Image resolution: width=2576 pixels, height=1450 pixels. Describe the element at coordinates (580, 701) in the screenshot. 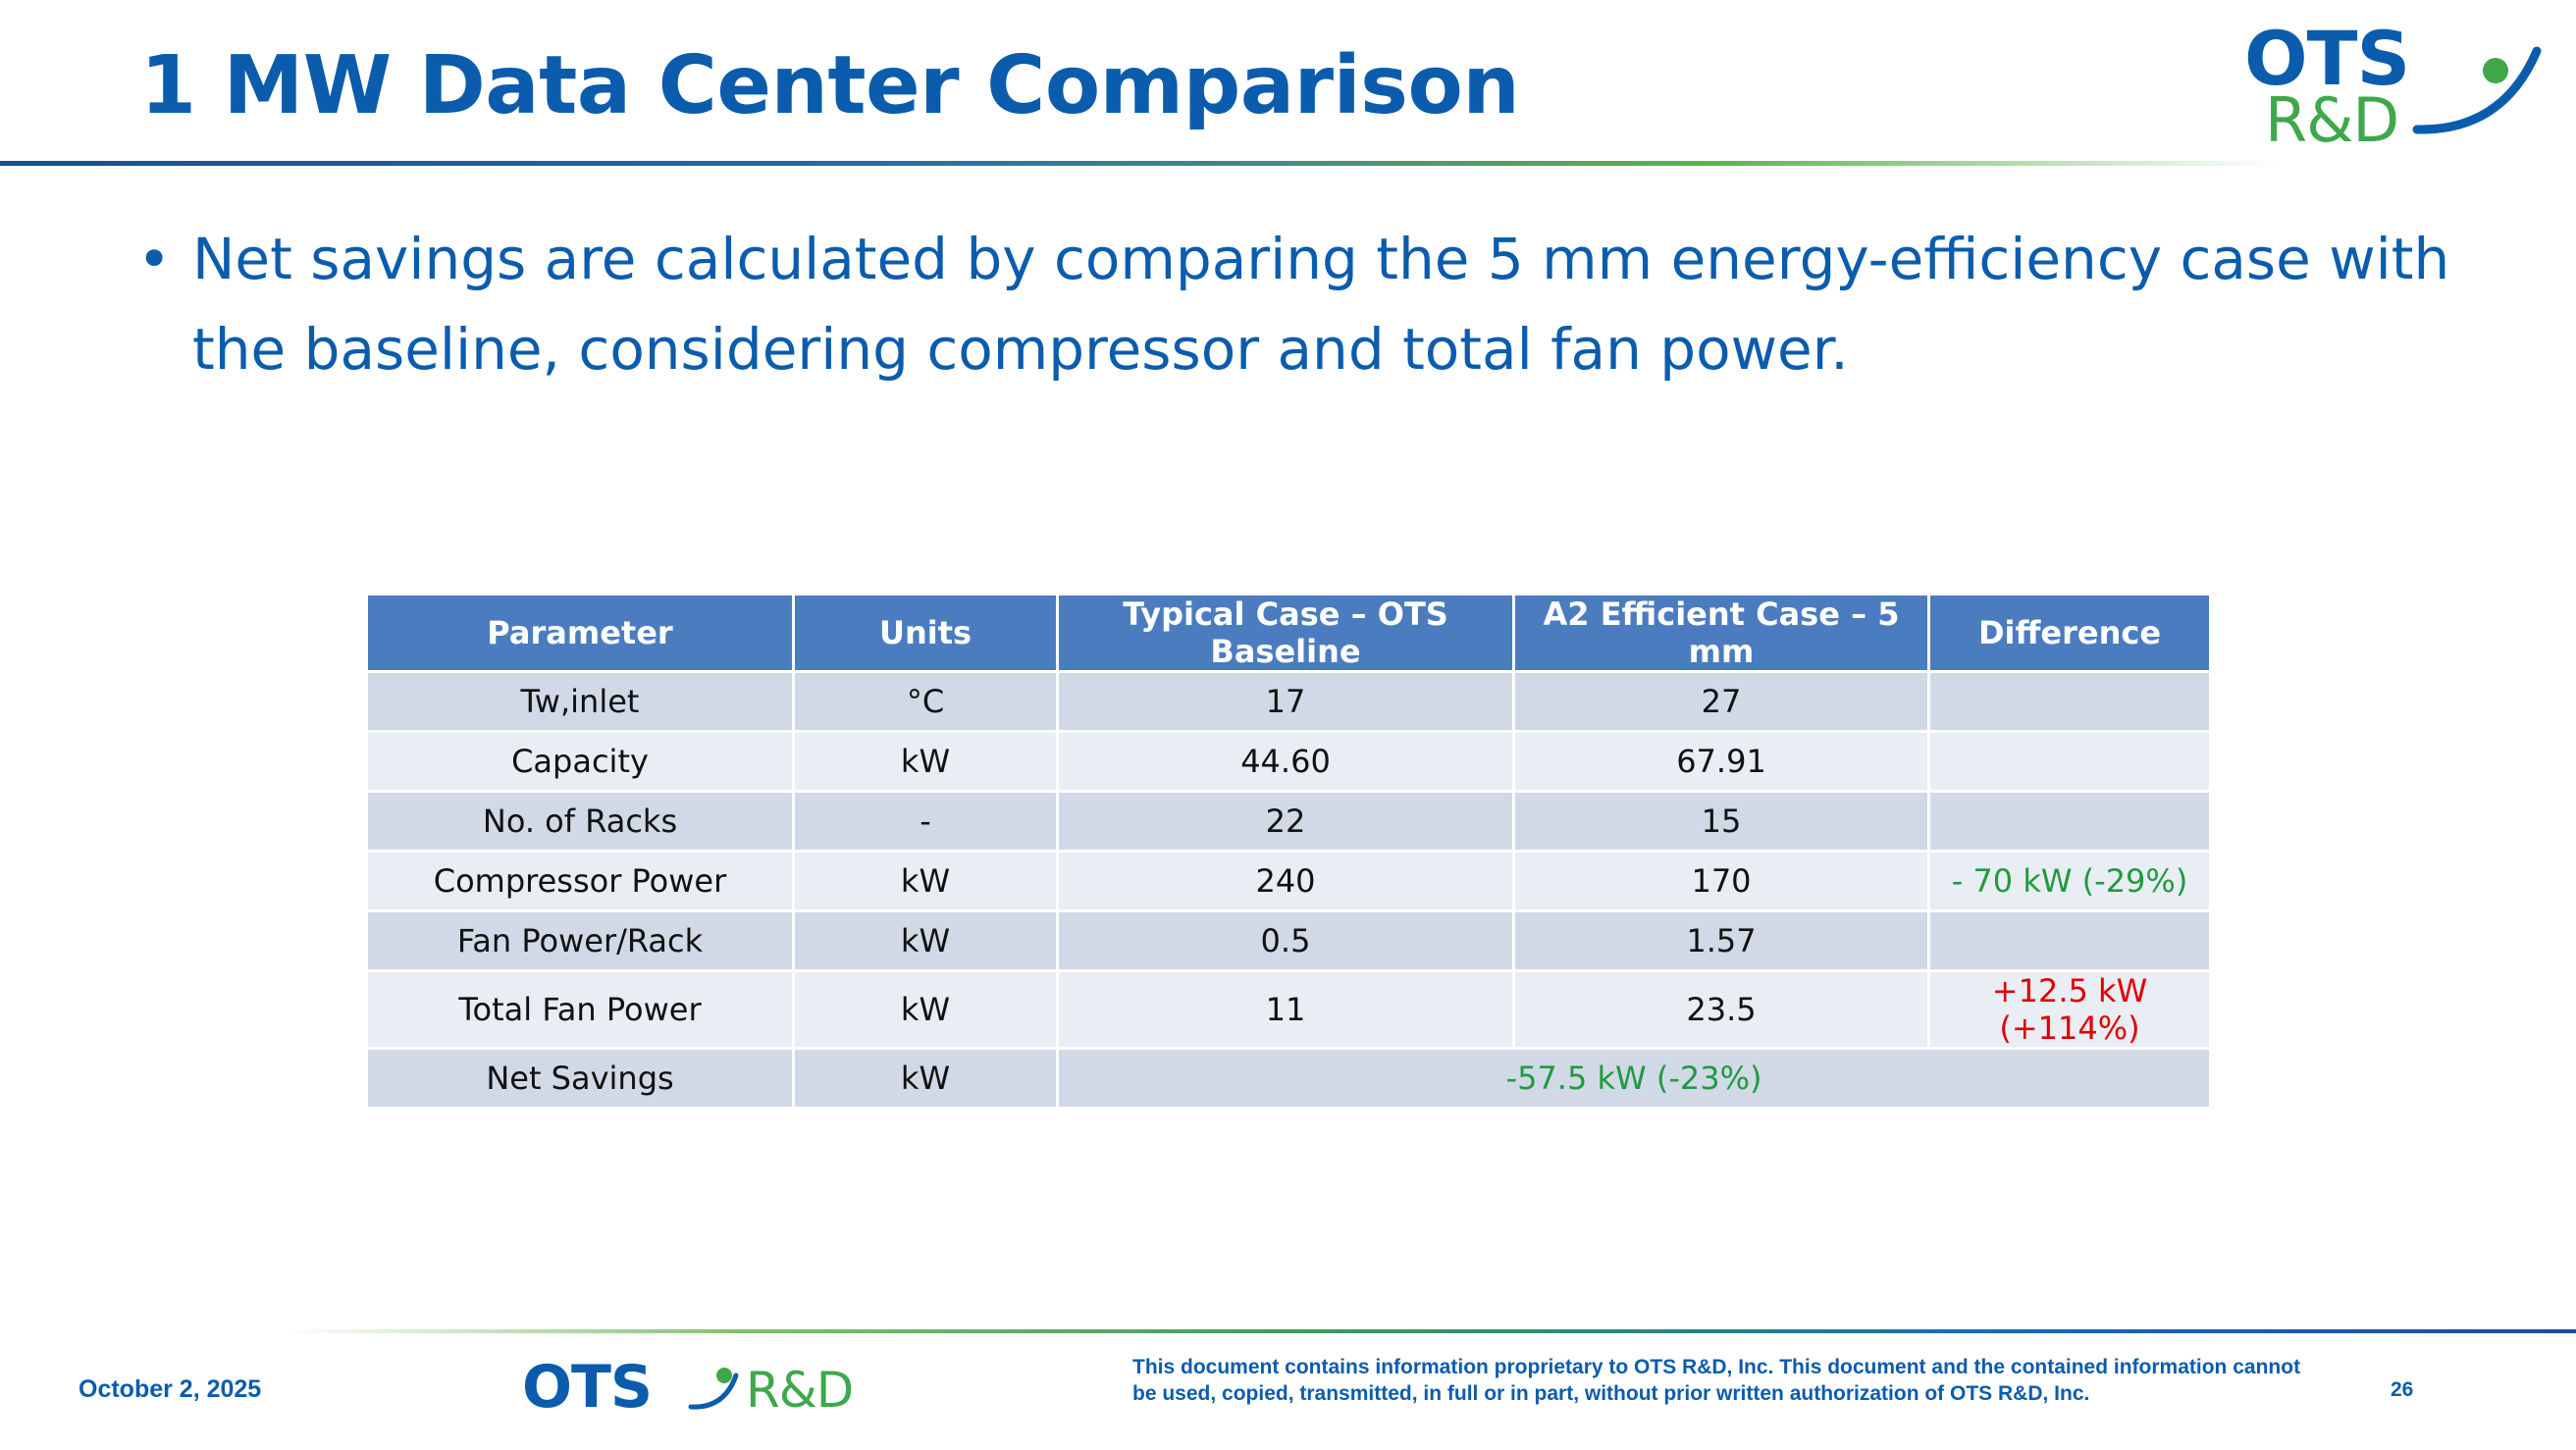

I see `cell-parameter: Tw,inlet` at that location.